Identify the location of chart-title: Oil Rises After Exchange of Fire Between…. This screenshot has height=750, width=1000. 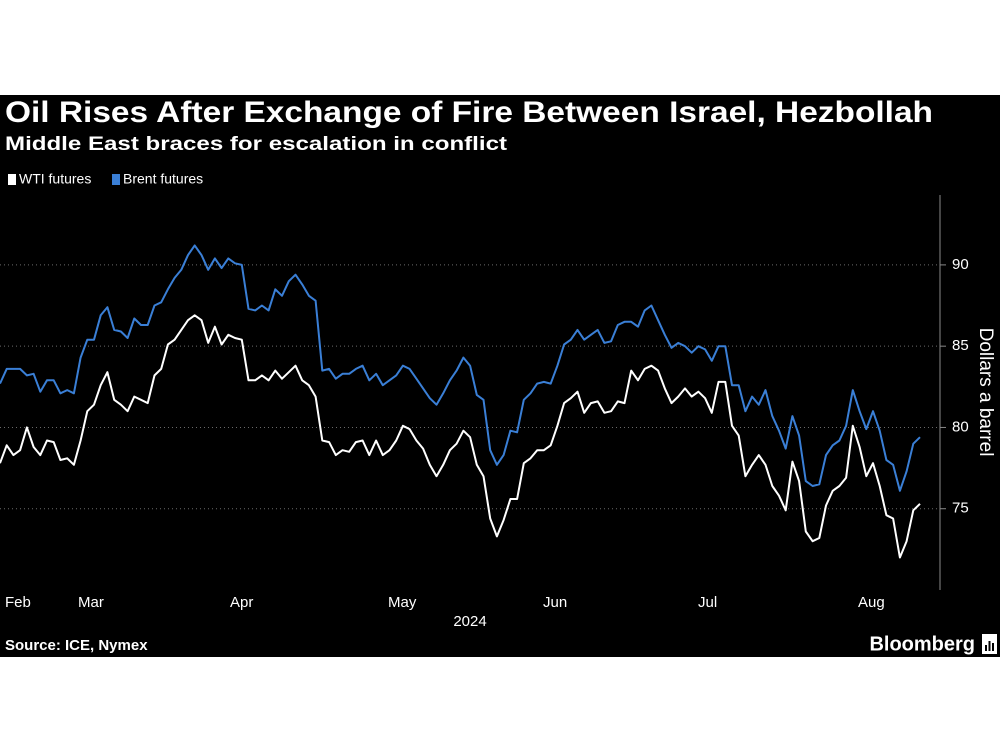
(469, 112).